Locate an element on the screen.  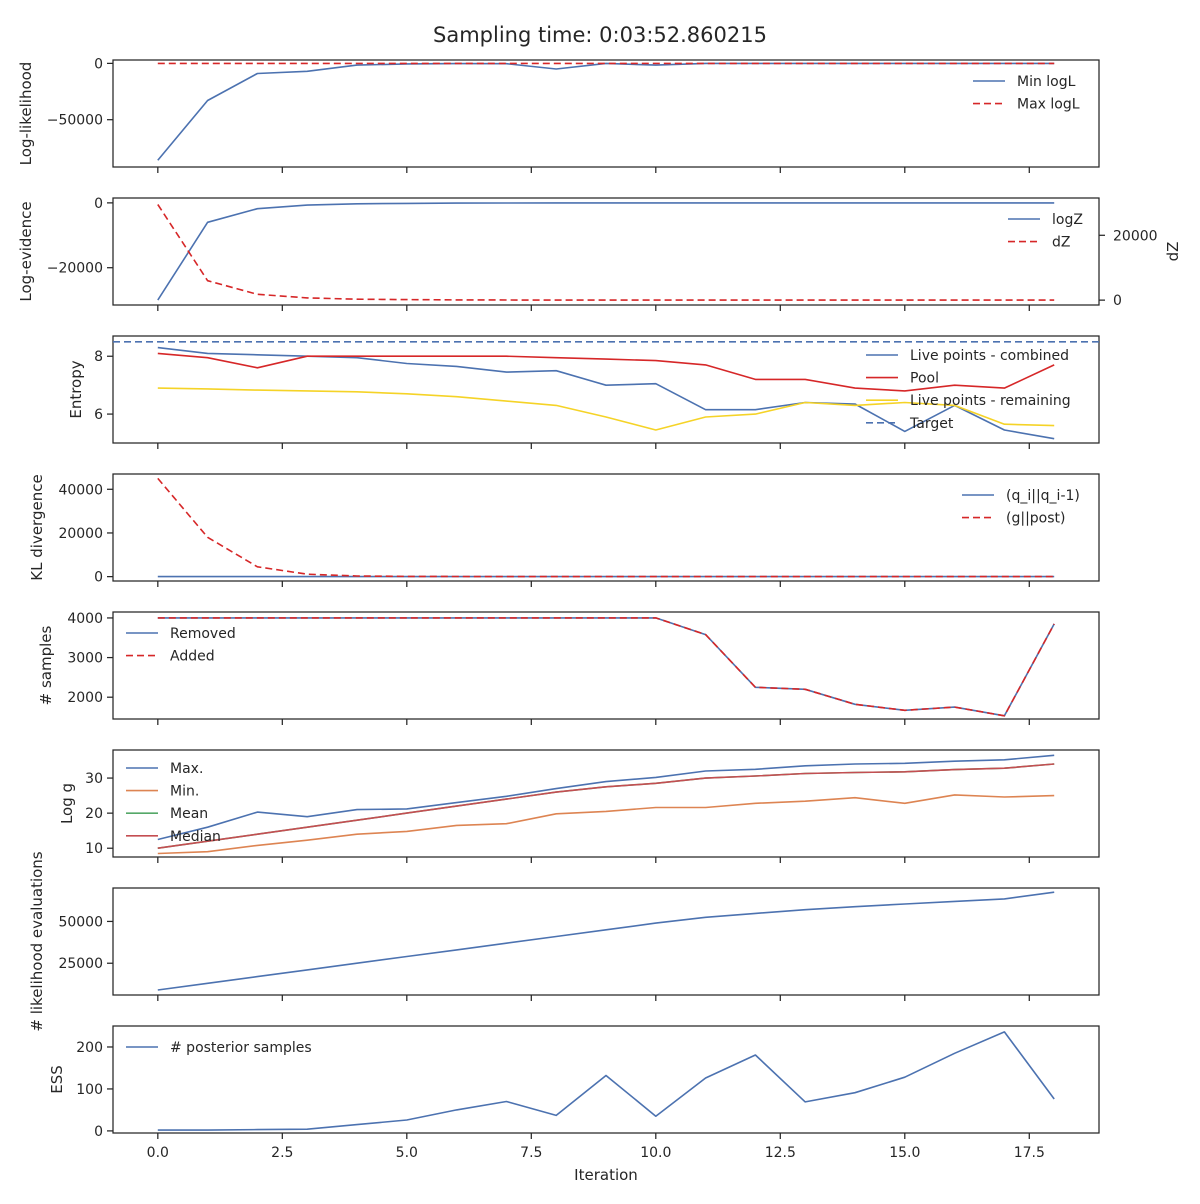
figure-title: Sampling time: 0:03:52.860215 is located at coordinates (600, 35).